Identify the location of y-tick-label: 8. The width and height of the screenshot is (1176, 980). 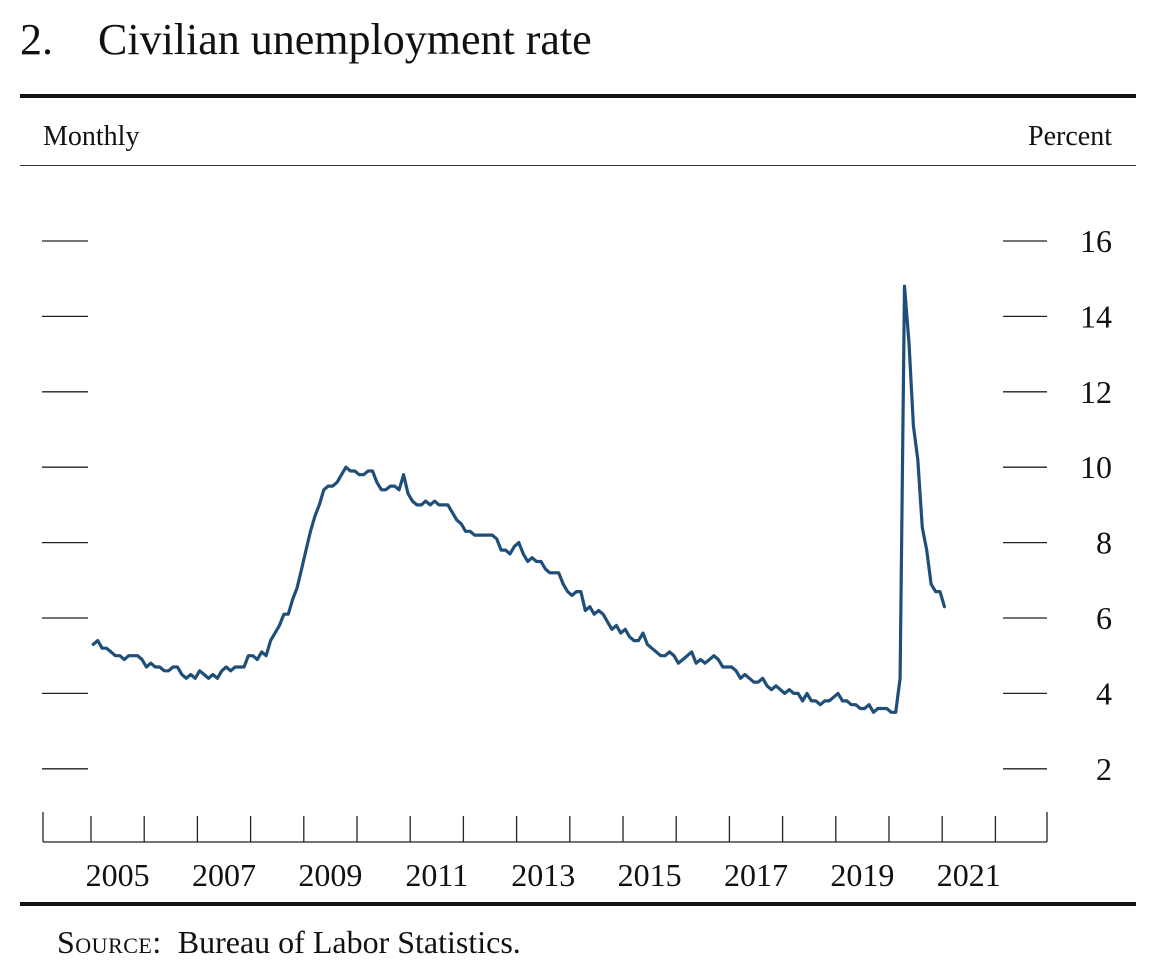
(1104, 543).